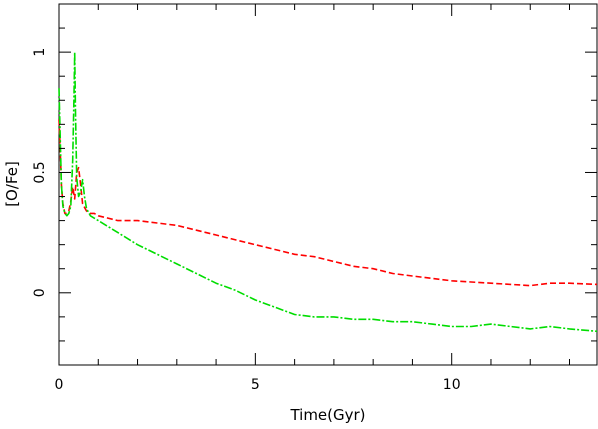 This screenshot has height=429, width=598. Describe the element at coordinates (327, 415) in the screenshot. I see `x-axis-title: Time(Gyr)` at that location.